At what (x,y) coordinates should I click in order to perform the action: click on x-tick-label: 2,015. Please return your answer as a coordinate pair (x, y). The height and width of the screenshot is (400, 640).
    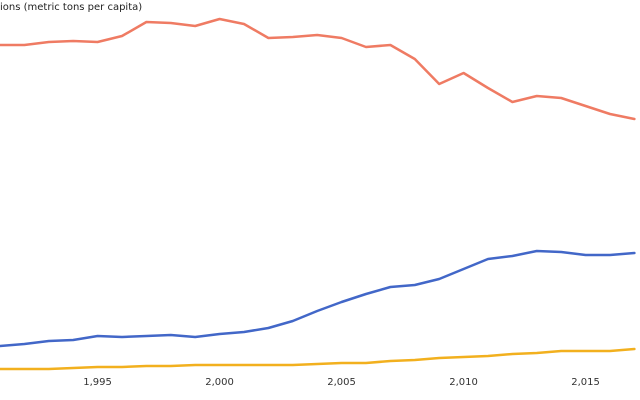
    Looking at the image, I should click on (585, 382).